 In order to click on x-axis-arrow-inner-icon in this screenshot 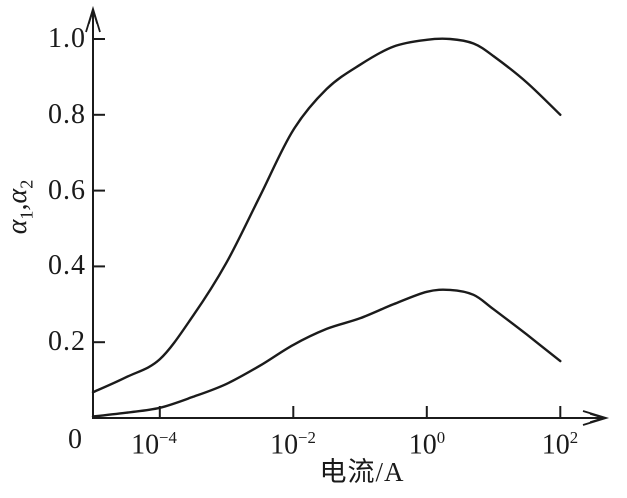, I will do `click(597, 418)`.